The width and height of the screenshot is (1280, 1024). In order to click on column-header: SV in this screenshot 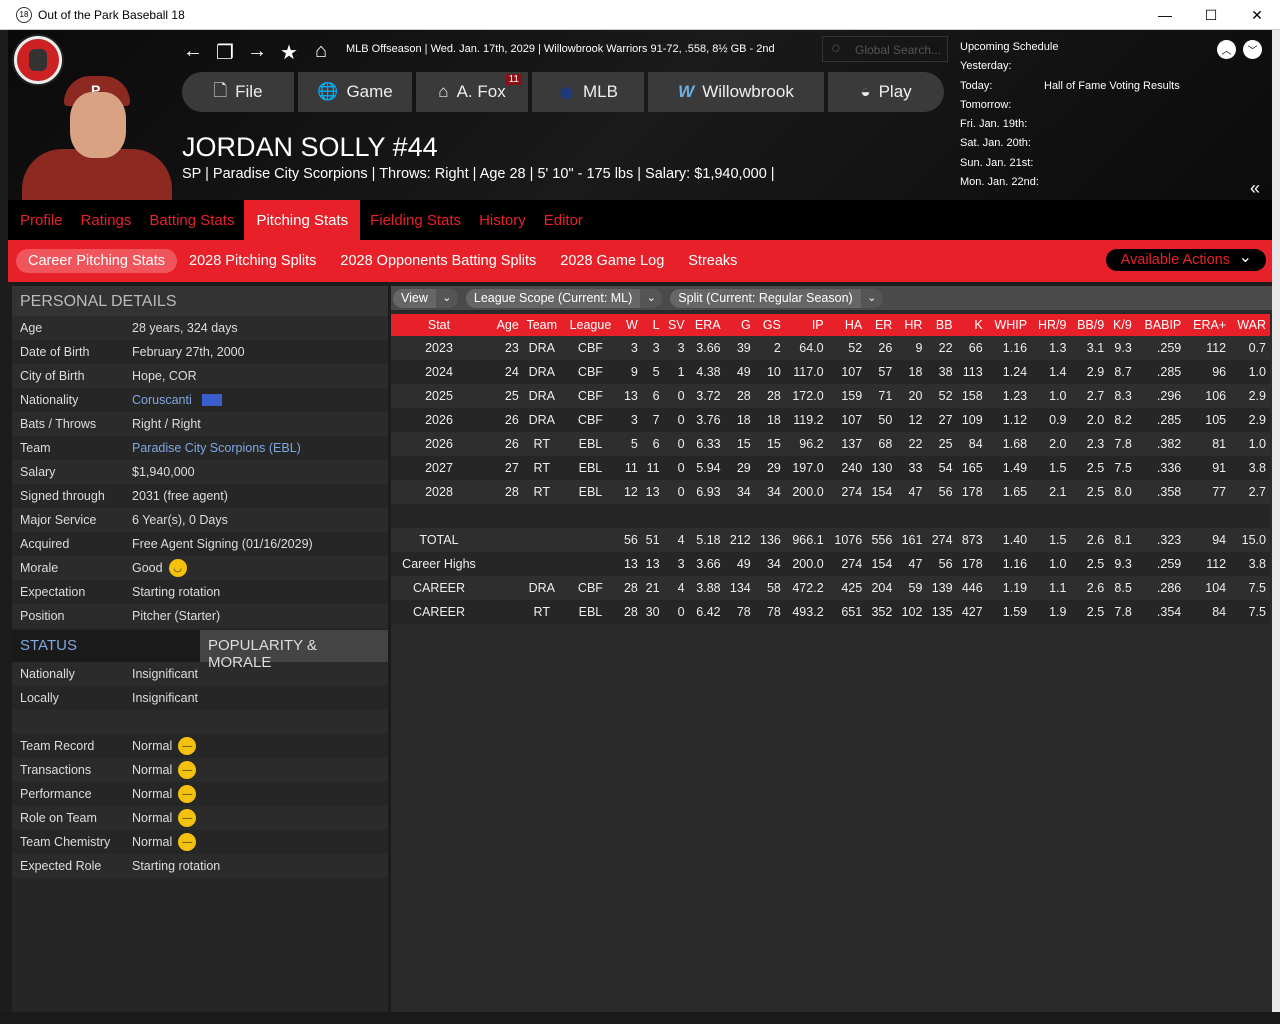, I will do `click(676, 325)`.